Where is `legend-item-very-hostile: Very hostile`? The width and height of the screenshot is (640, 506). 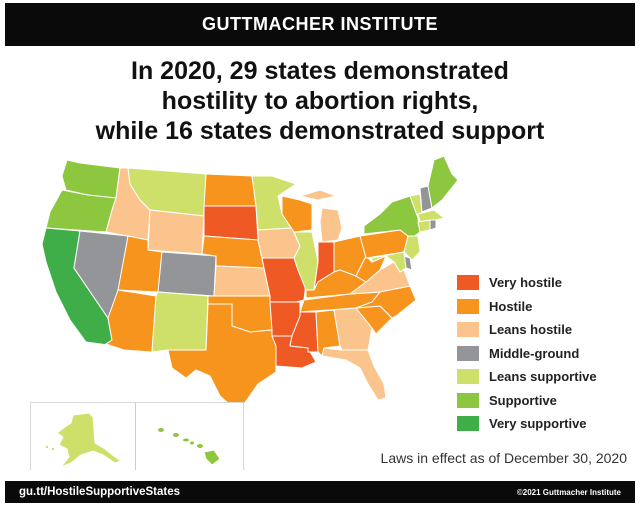 legend-item-very-hostile: Very hostile is located at coordinates (527, 283).